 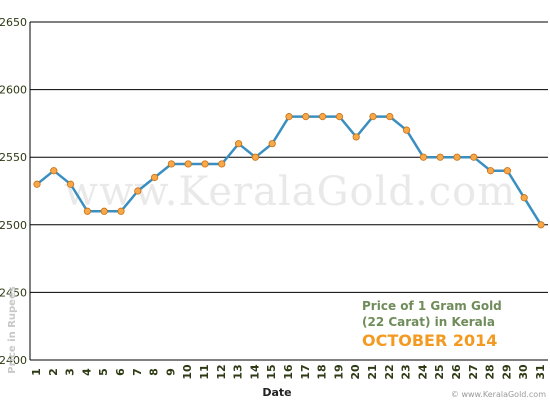 What do you see at coordinates (154, 372) in the screenshot?
I see `x-tick-label: 8` at bounding box center [154, 372].